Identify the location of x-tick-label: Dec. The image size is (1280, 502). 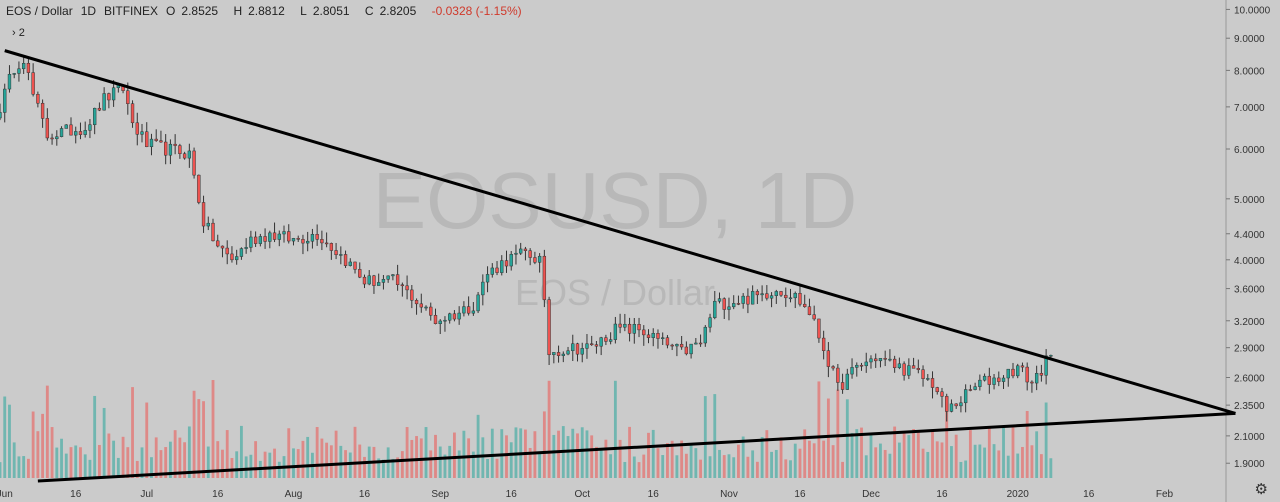
(871, 494).